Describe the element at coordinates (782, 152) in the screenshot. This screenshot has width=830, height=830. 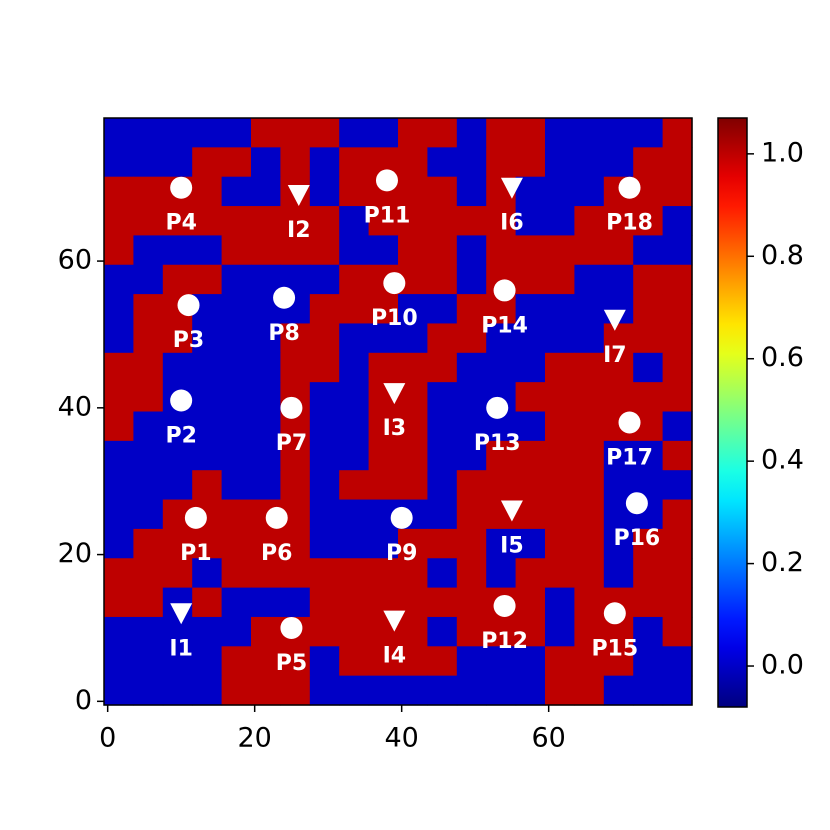
I see `colorbar-tick-label: 1.0` at that location.